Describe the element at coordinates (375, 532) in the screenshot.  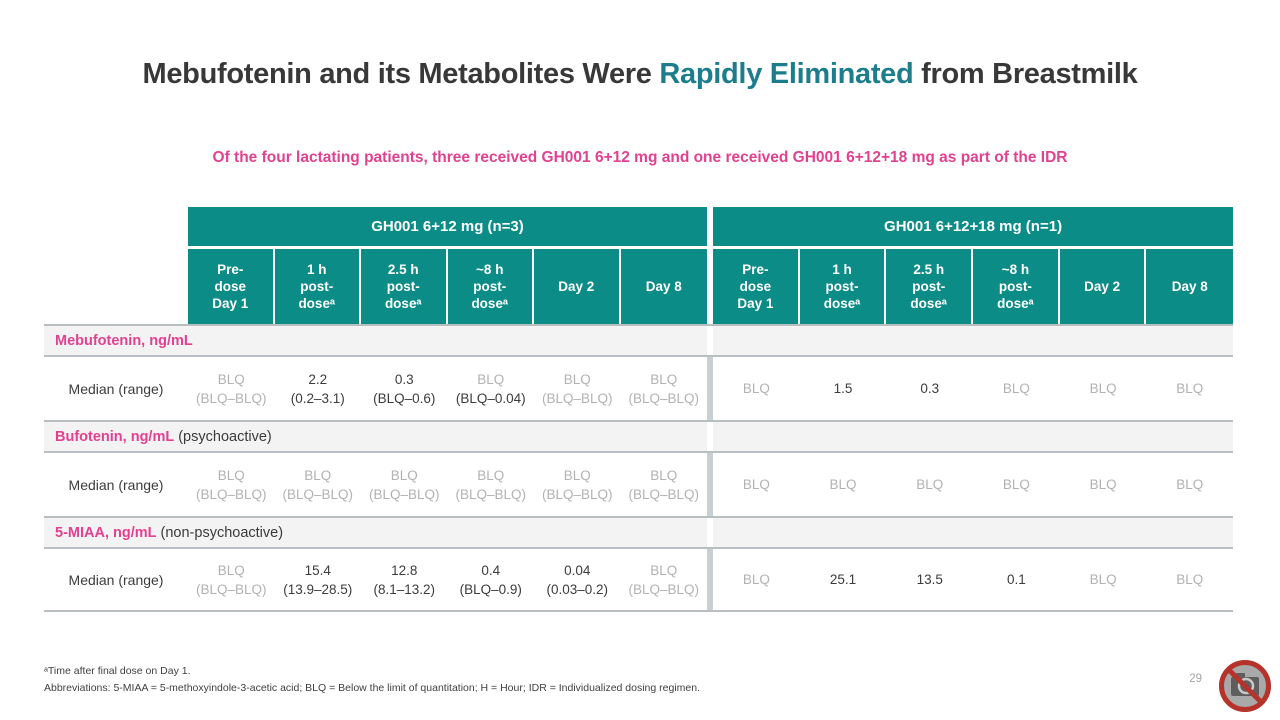
I see `section-header: 5-MIAA, ng/mL (non-psychoactive)` at that location.